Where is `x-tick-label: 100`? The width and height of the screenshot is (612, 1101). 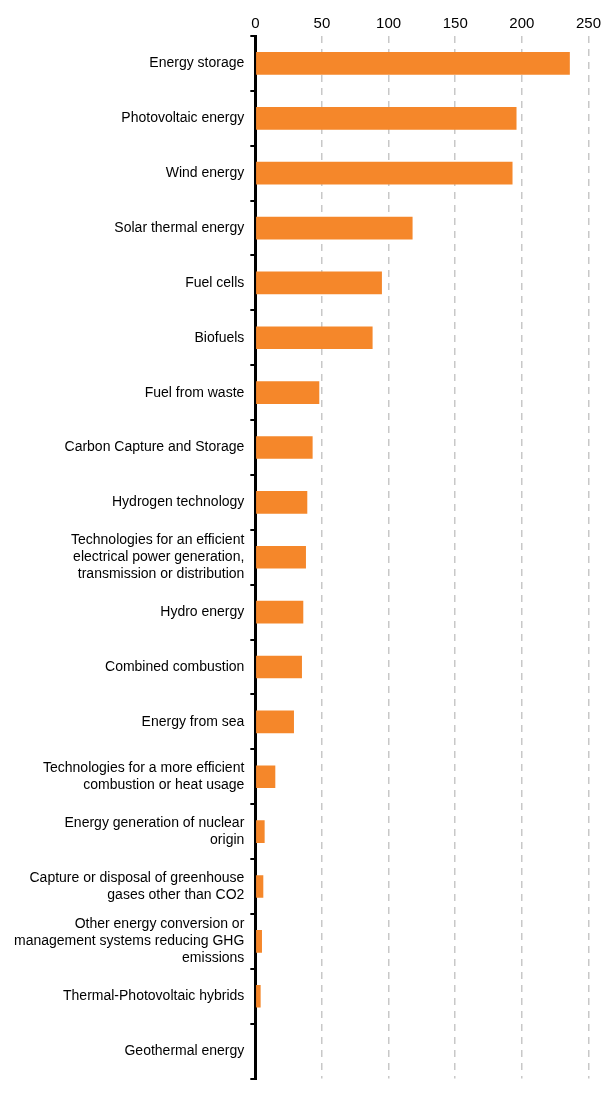
x-tick-label: 100 is located at coordinates (389, 23).